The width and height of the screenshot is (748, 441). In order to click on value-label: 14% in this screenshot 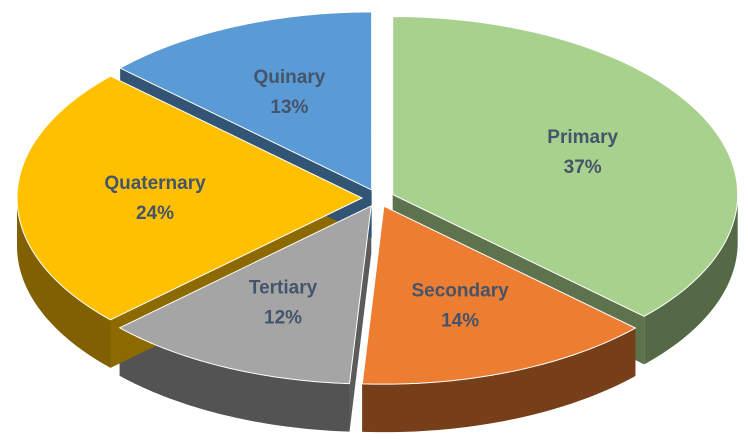, I will do `click(460, 320)`.